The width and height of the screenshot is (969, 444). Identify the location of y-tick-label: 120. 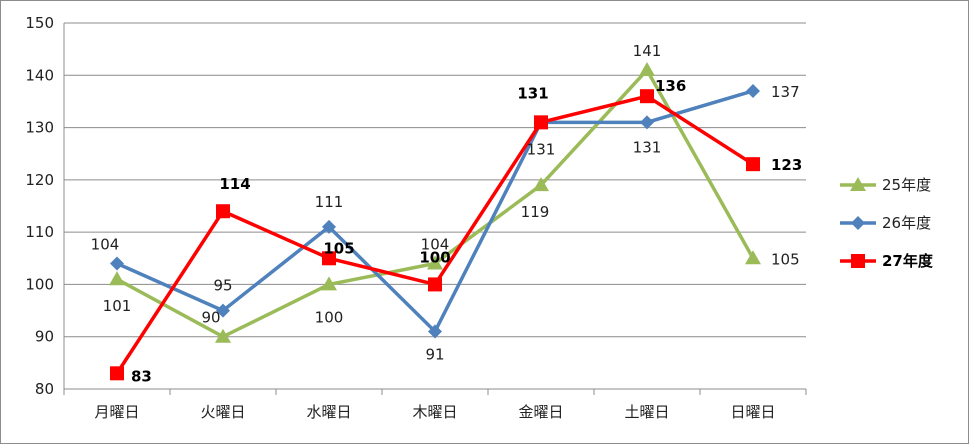
(39, 180).